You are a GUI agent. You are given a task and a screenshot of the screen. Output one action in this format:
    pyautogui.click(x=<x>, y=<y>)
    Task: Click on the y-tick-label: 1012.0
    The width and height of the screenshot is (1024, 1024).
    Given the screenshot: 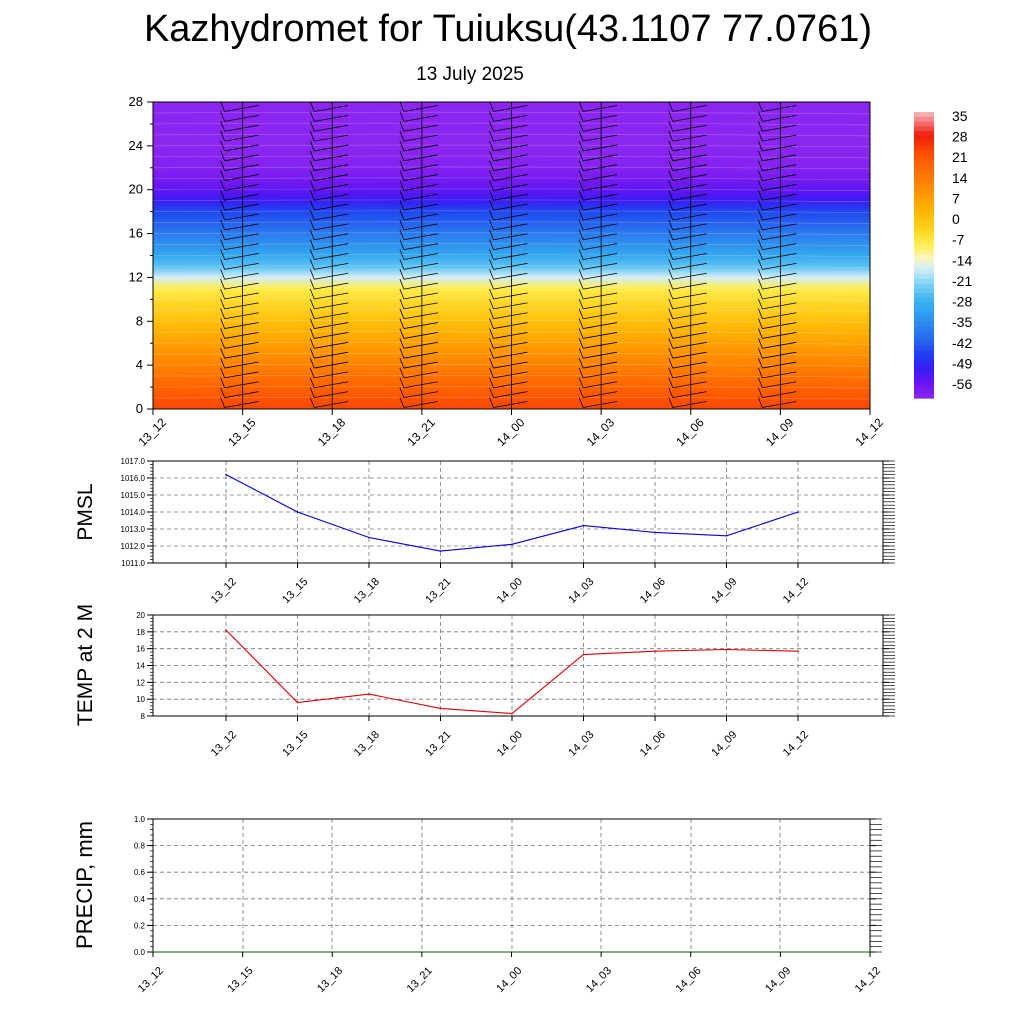 What is the action you would take?
    pyautogui.click(x=133, y=546)
    